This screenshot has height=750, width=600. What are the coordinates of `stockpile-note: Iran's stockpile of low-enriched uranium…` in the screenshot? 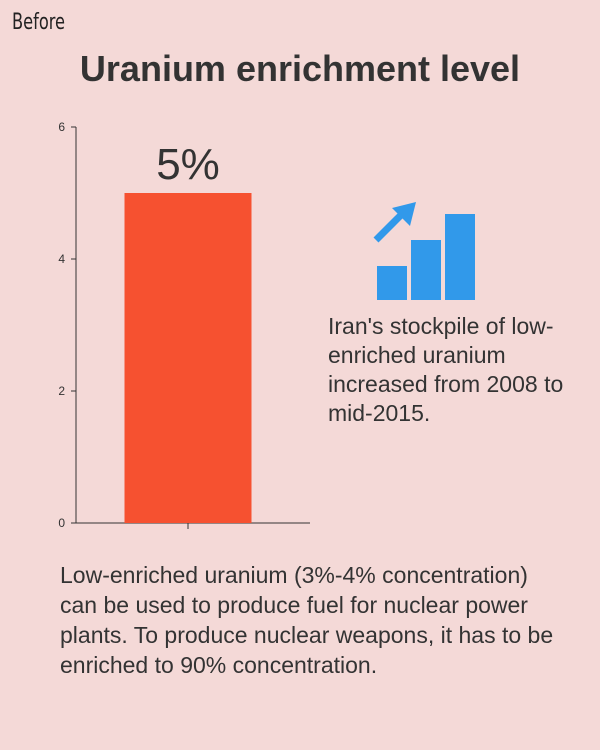 It's located at (446, 369).